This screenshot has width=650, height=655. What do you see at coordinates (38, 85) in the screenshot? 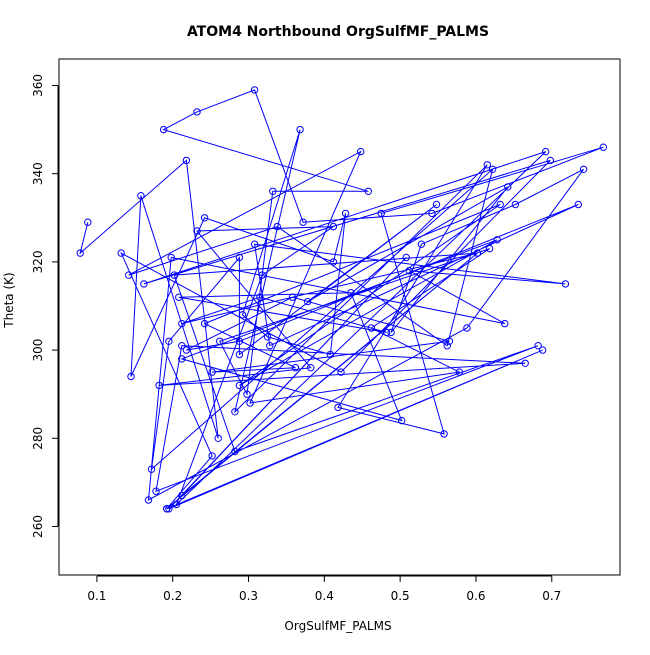
I see `y-tick-label: 360` at bounding box center [38, 85].